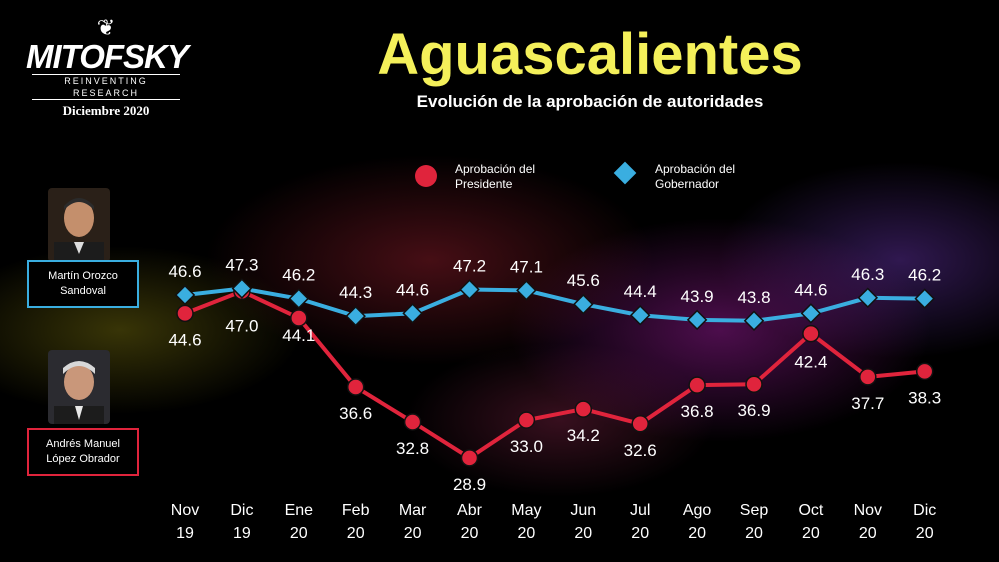 The image size is (999, 562). What do you see at coordinates (590, 54) in the screenshot?
I see `chart-title: Aguascalientes` at bounding box center [590, 54].